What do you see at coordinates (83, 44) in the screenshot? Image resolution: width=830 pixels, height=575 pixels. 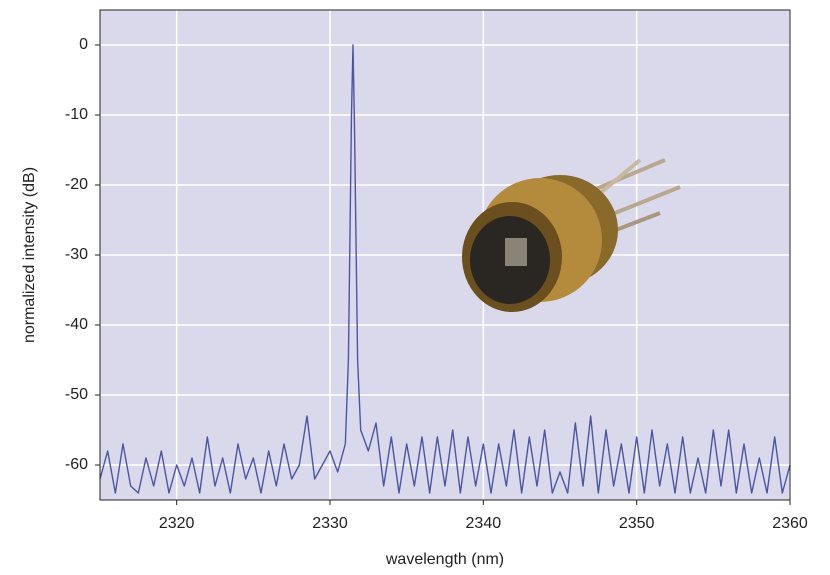 I see `y-tick-label: 0` at bounding box center [83, 44].